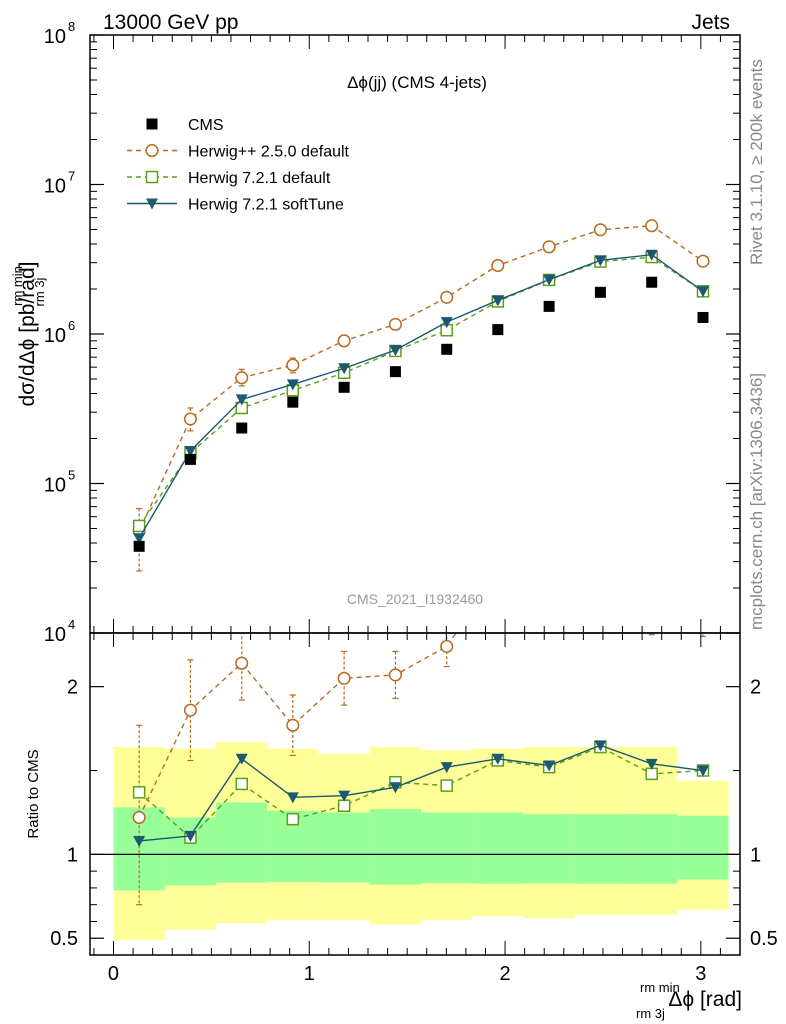 This screenshot has height=1024, width=786. Describe the element at coordinates (206, 125) in the screenshot. I see `legend-label-cms: CMS` at that location.